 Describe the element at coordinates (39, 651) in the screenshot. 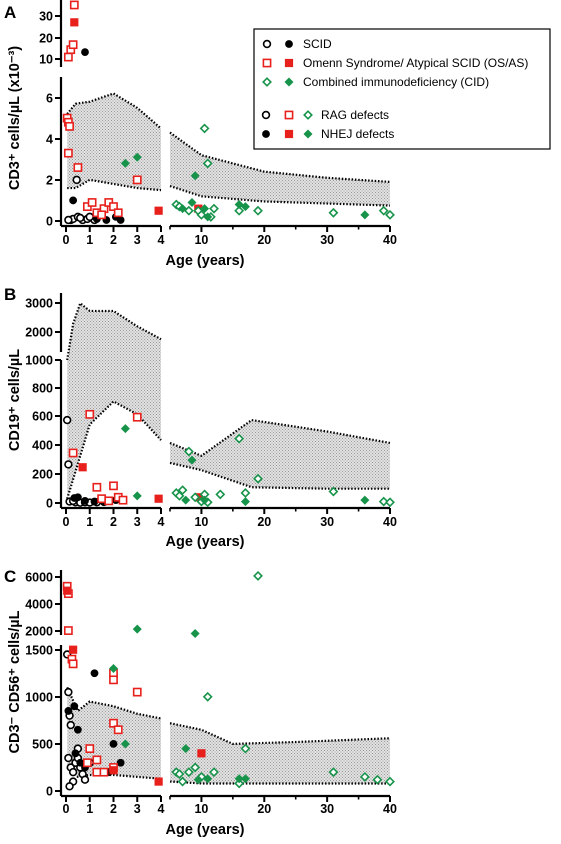

I see `y-tick-label: 1500` at that location.